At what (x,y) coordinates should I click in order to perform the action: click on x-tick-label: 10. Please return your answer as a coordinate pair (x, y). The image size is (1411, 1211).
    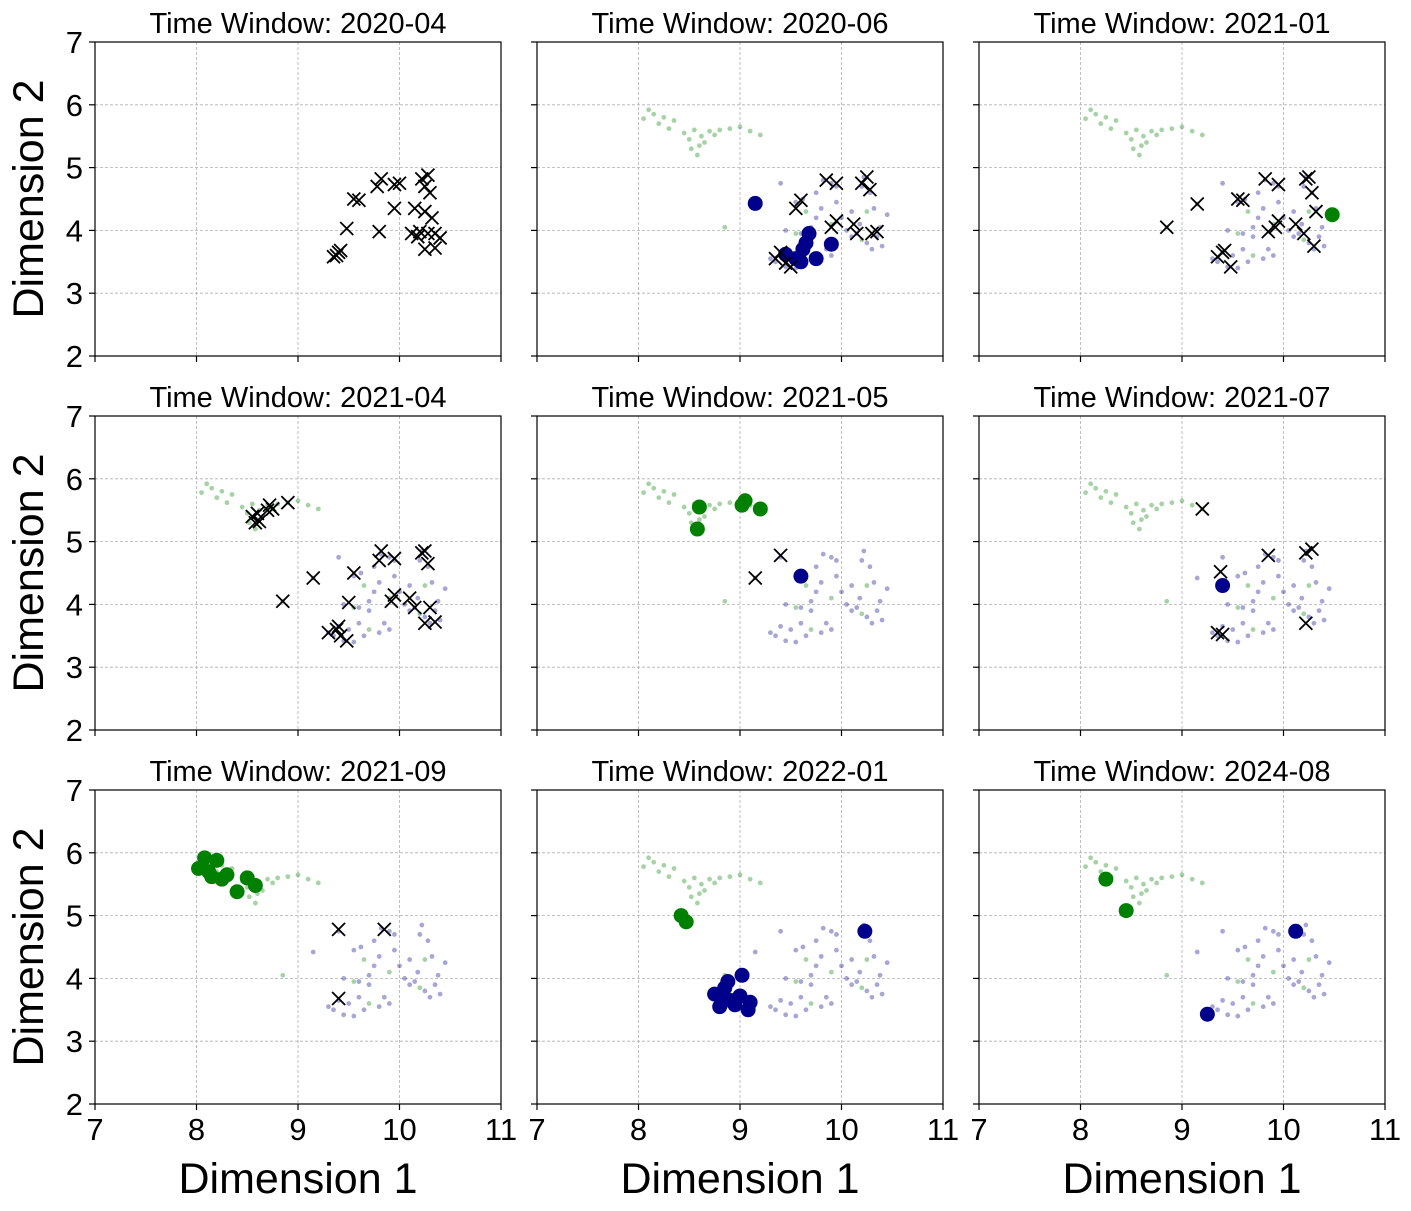
    Looking at the image, I should click on (399, 1129).